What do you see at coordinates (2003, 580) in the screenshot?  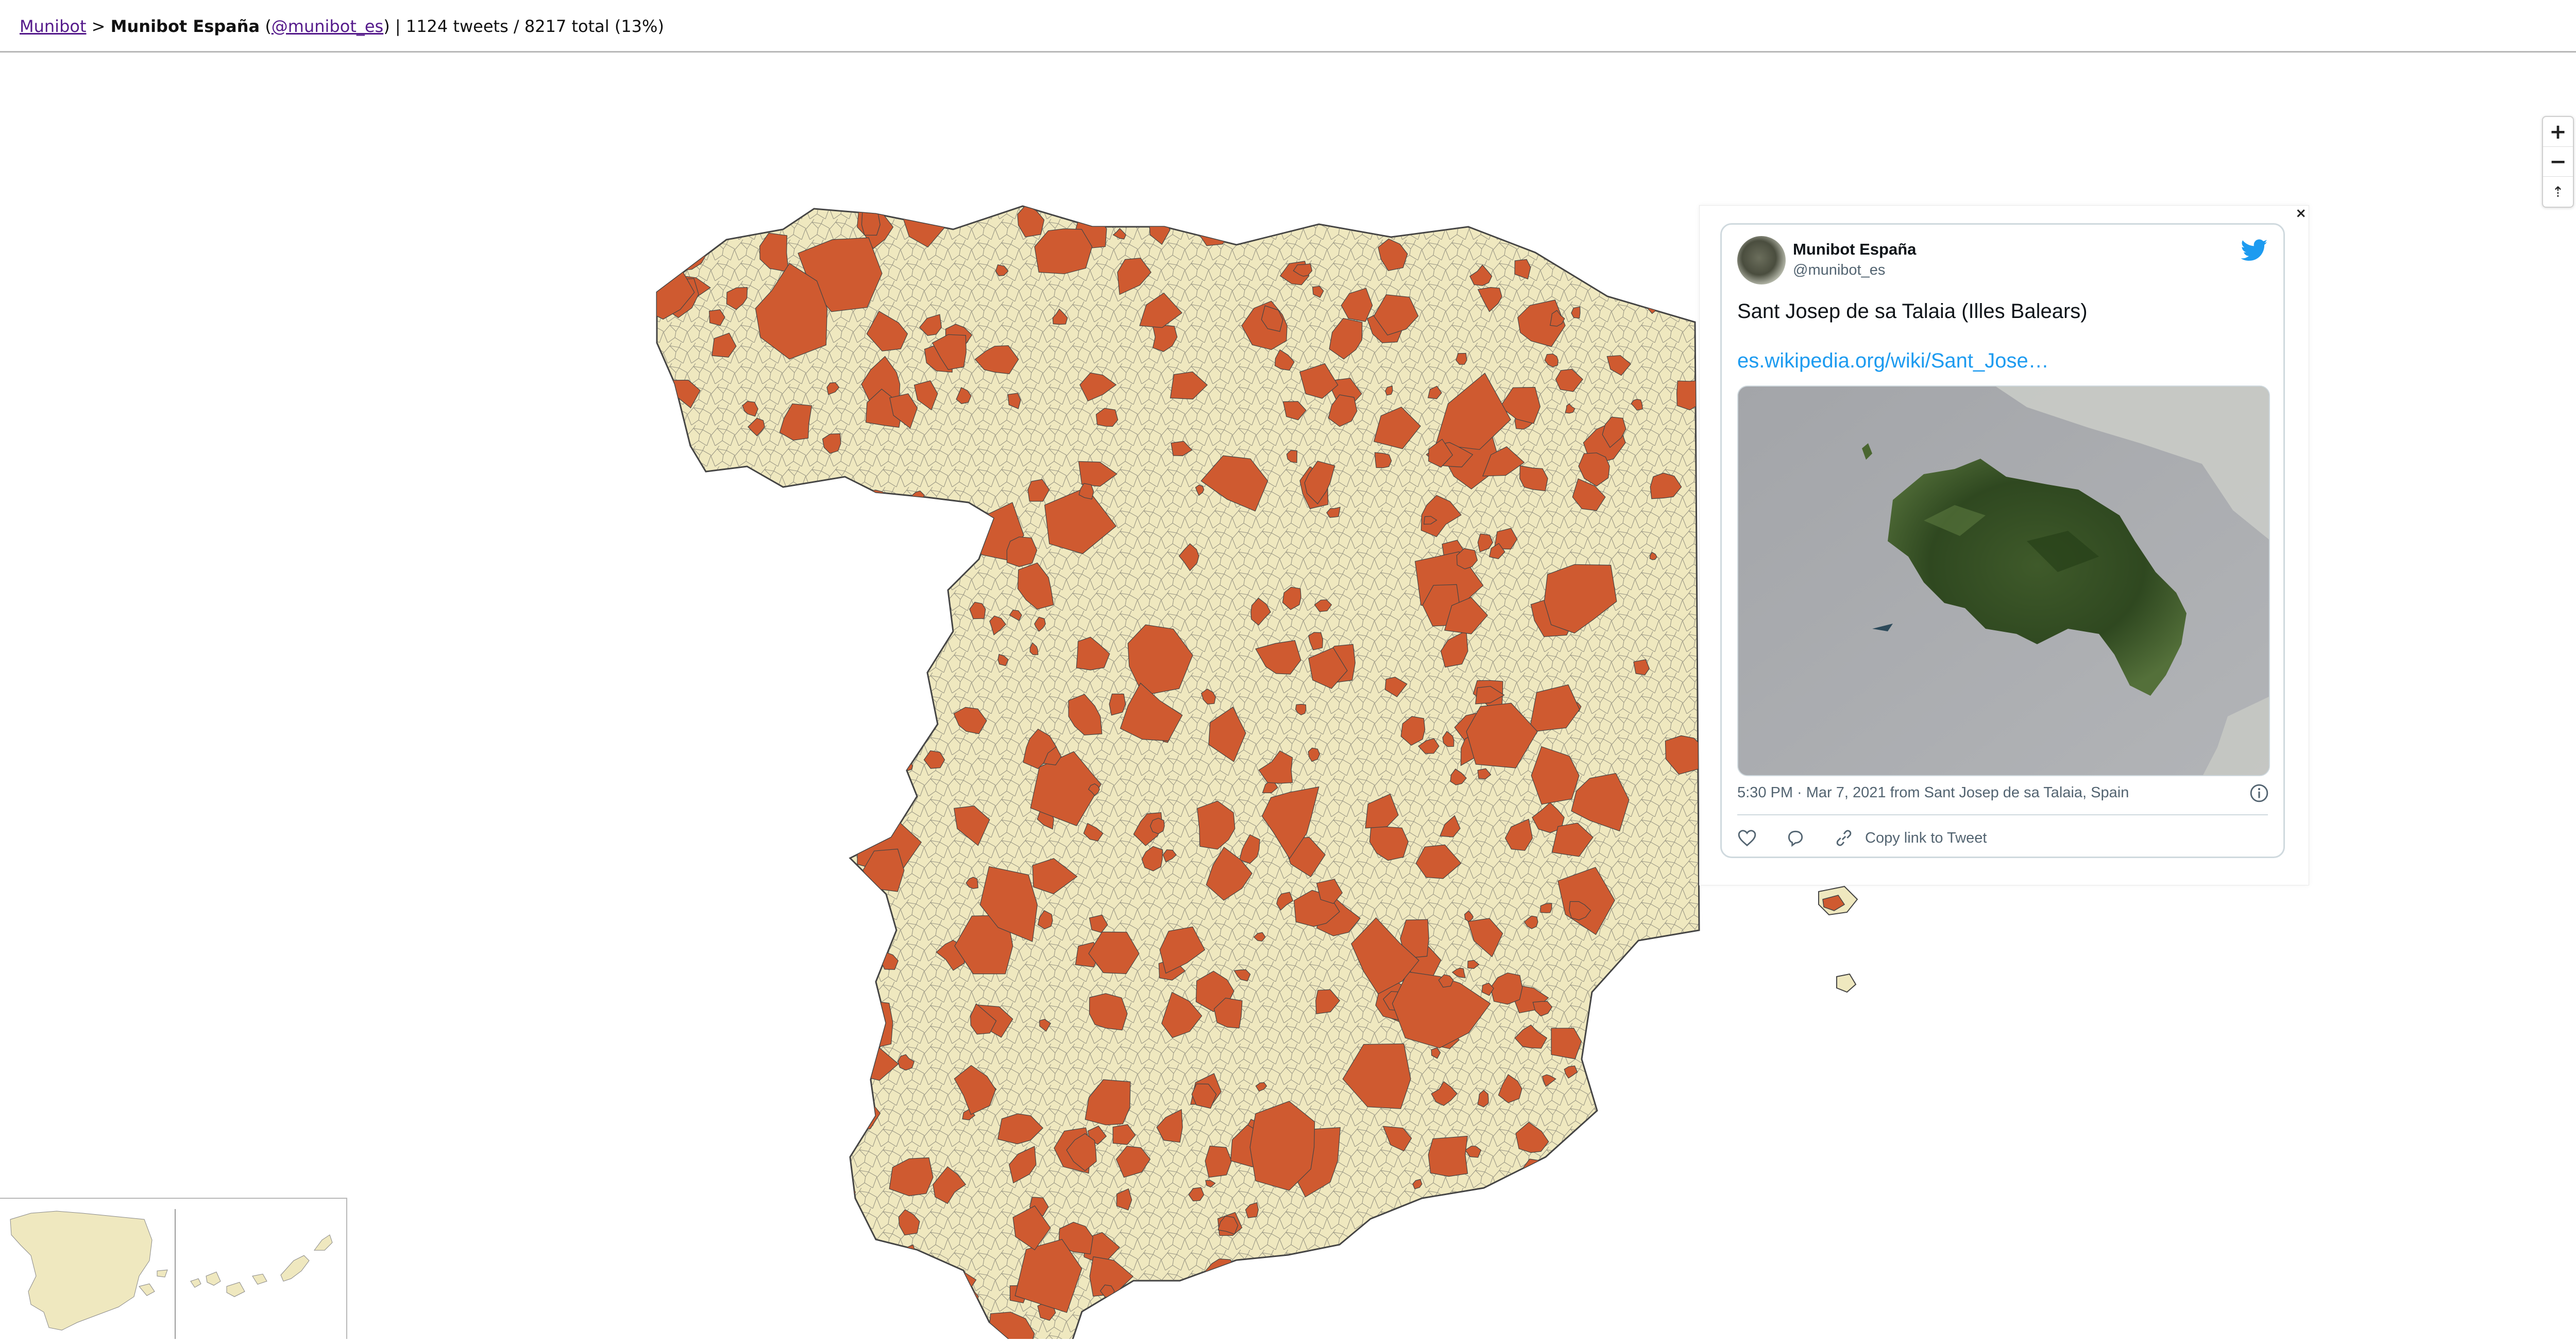 I see `tweet-satellite-image` at bounding box center [2003, 580].